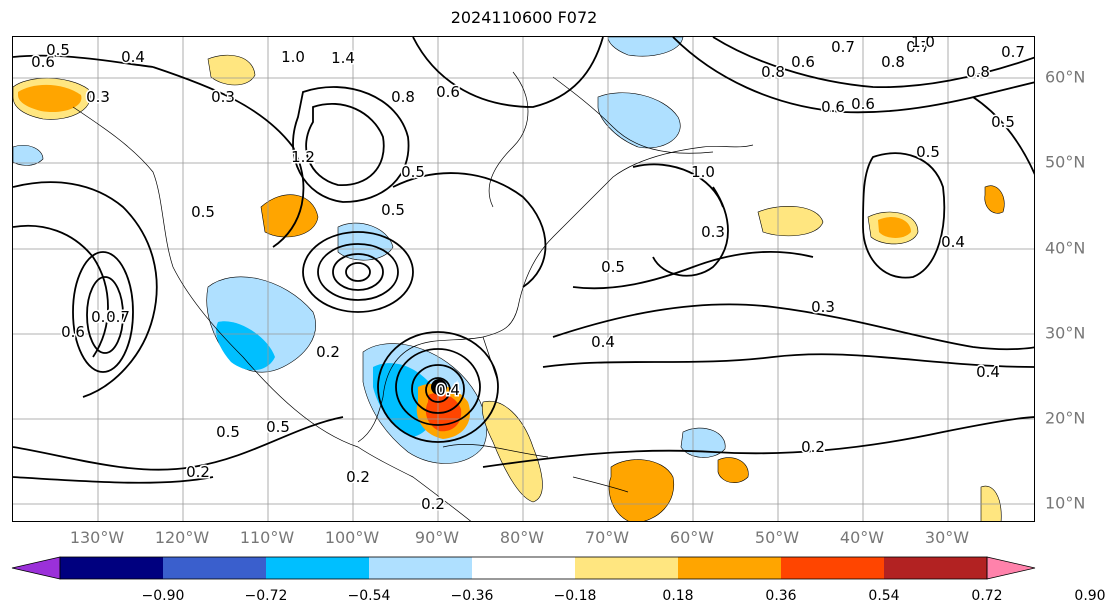 The width and height of the screenshot is (1105, 615). I want to click on colorbar-tick-label: −0.18, so click(575, 596).